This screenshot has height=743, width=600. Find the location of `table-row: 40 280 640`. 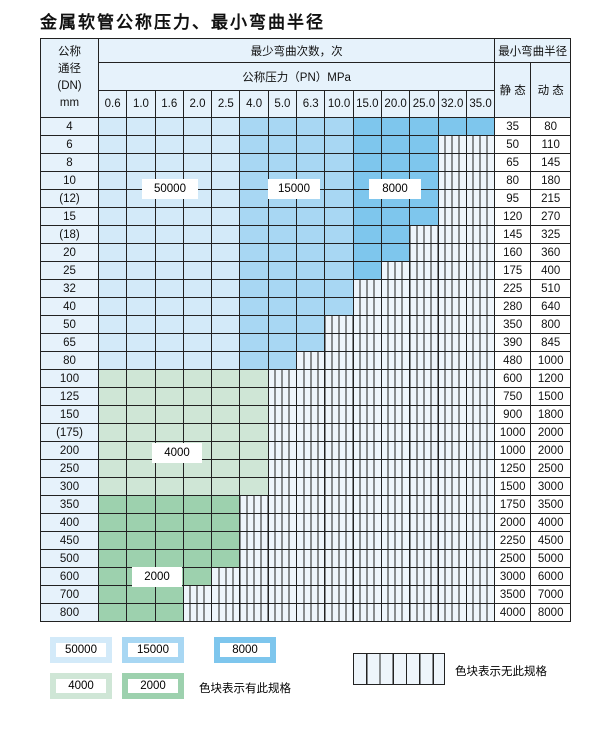

table-row: 40 280 640 is located at coordinates (306, 306).